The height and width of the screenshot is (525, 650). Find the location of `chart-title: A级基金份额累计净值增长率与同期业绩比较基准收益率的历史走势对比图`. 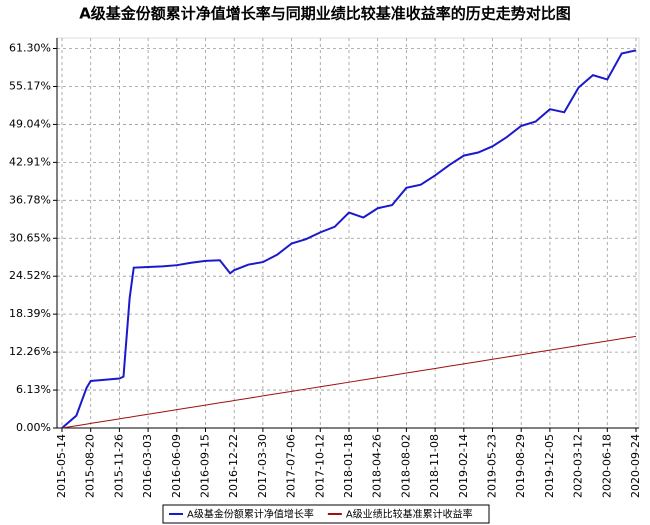

chart-title: A级基金份额累计净值增长率与同期业绩比较基准收益率的历史走势对比图 is located at coordinates (325, 14).